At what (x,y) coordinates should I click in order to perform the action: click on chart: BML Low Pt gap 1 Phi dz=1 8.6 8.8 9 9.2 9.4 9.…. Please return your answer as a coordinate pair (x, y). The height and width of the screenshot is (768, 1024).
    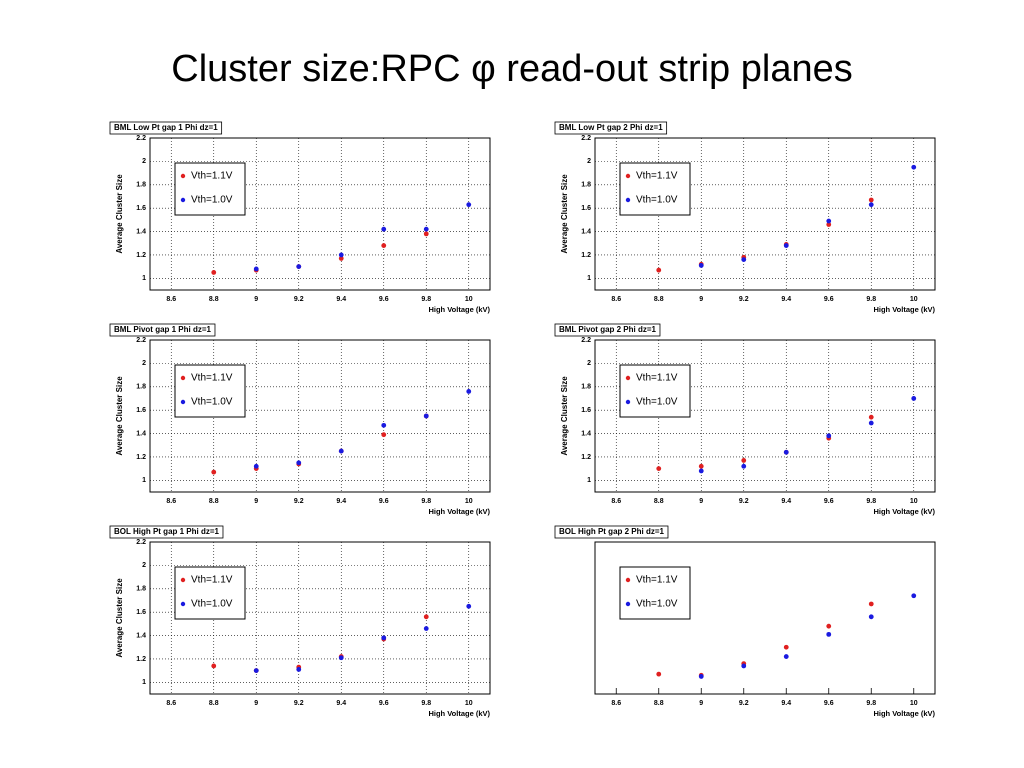
    Looking at the image, I should click on (300, 217).